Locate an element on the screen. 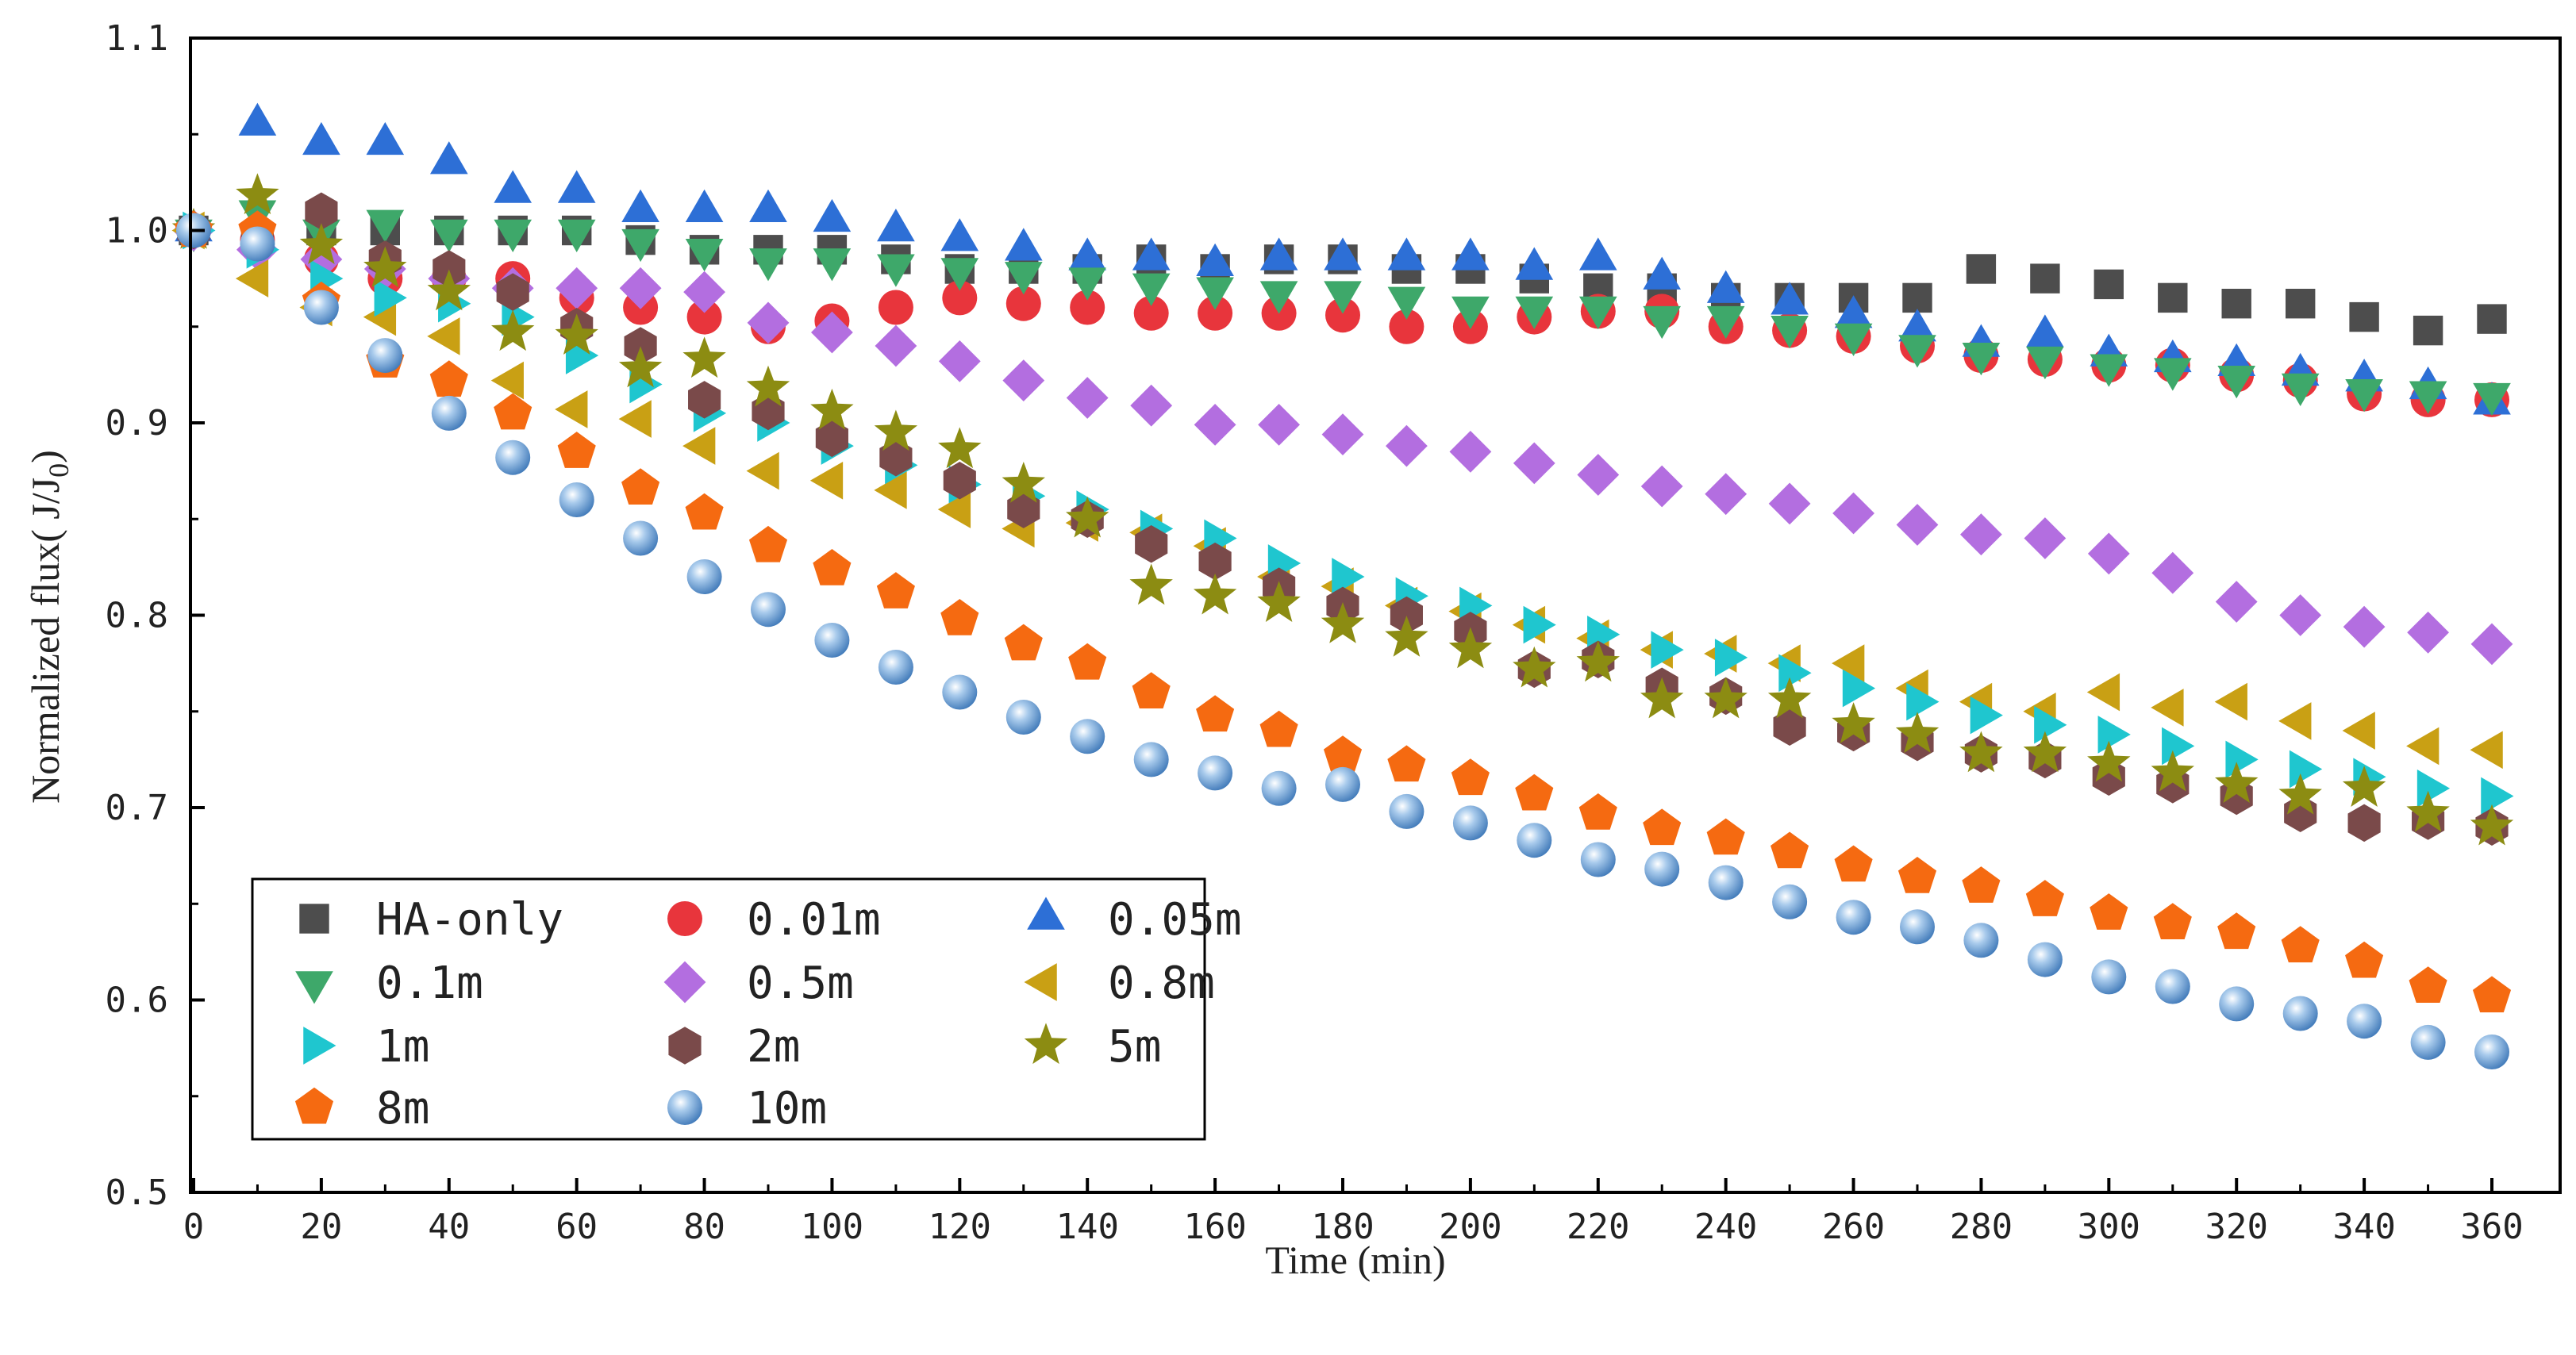 This screenshot has height=1355, width=2576. legend-item: 0.01m is located at coordinates (774, 920).